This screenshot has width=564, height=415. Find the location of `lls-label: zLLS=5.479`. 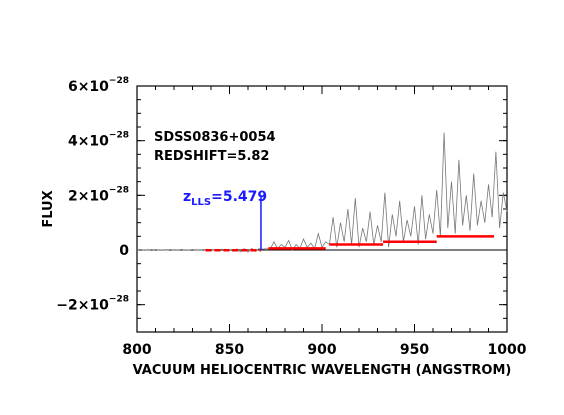

lls-label: zLLS=5.479 is located at coordinates (225, 198).